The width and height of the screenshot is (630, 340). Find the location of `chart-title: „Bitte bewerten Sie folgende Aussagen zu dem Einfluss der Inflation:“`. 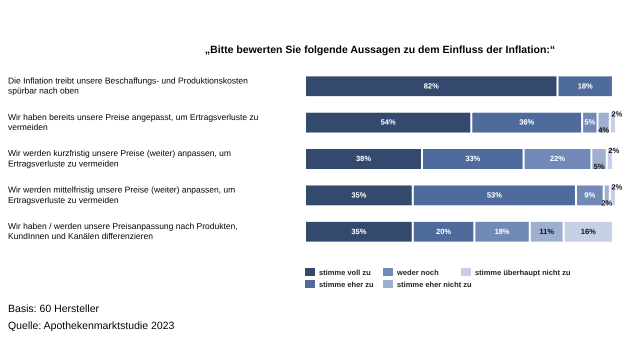

chart-title: „Bitte bewerten Sie folgende Aussagen zu dem Einfluss der Inflation:“ is located at coordinates (380, 50).